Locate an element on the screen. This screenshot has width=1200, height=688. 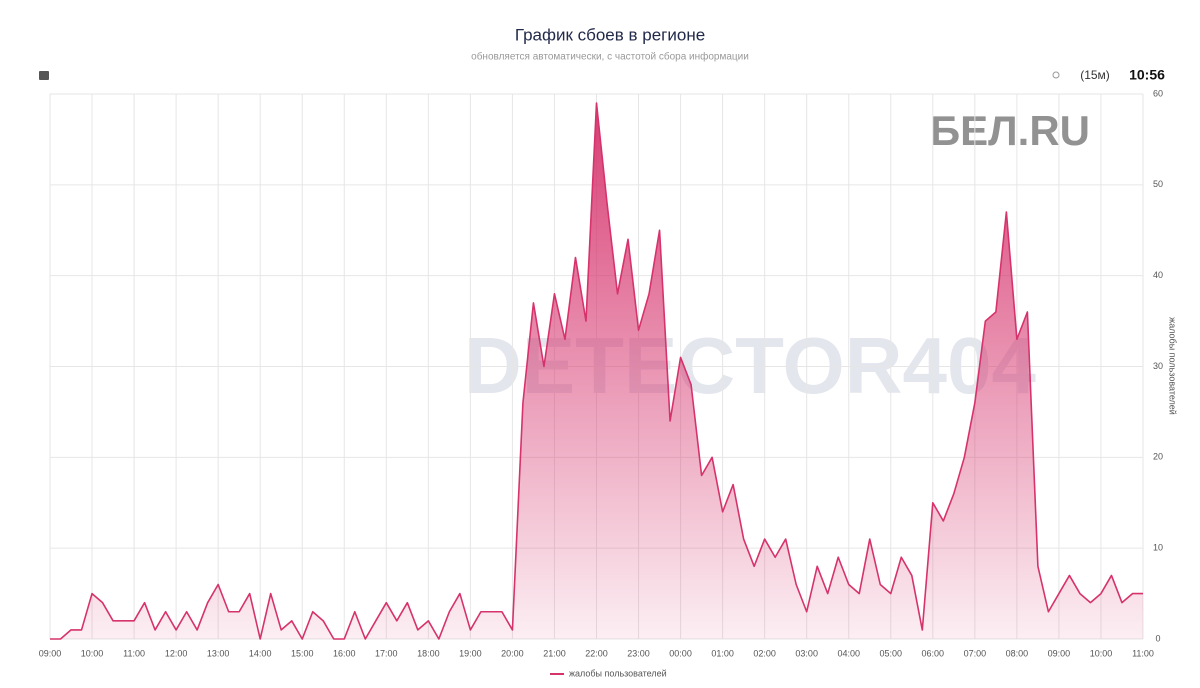
x-tick-label: 07:00 is located at coordinates (975, 653).